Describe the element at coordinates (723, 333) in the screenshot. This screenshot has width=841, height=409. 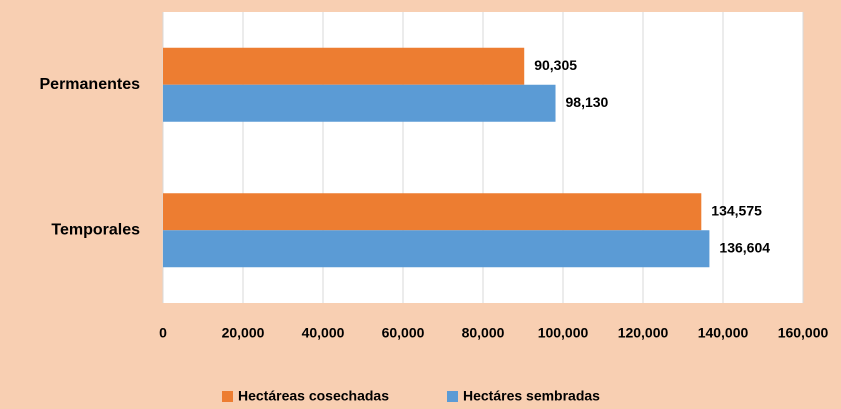
I see `x-tick-label: 140,000` at that location.